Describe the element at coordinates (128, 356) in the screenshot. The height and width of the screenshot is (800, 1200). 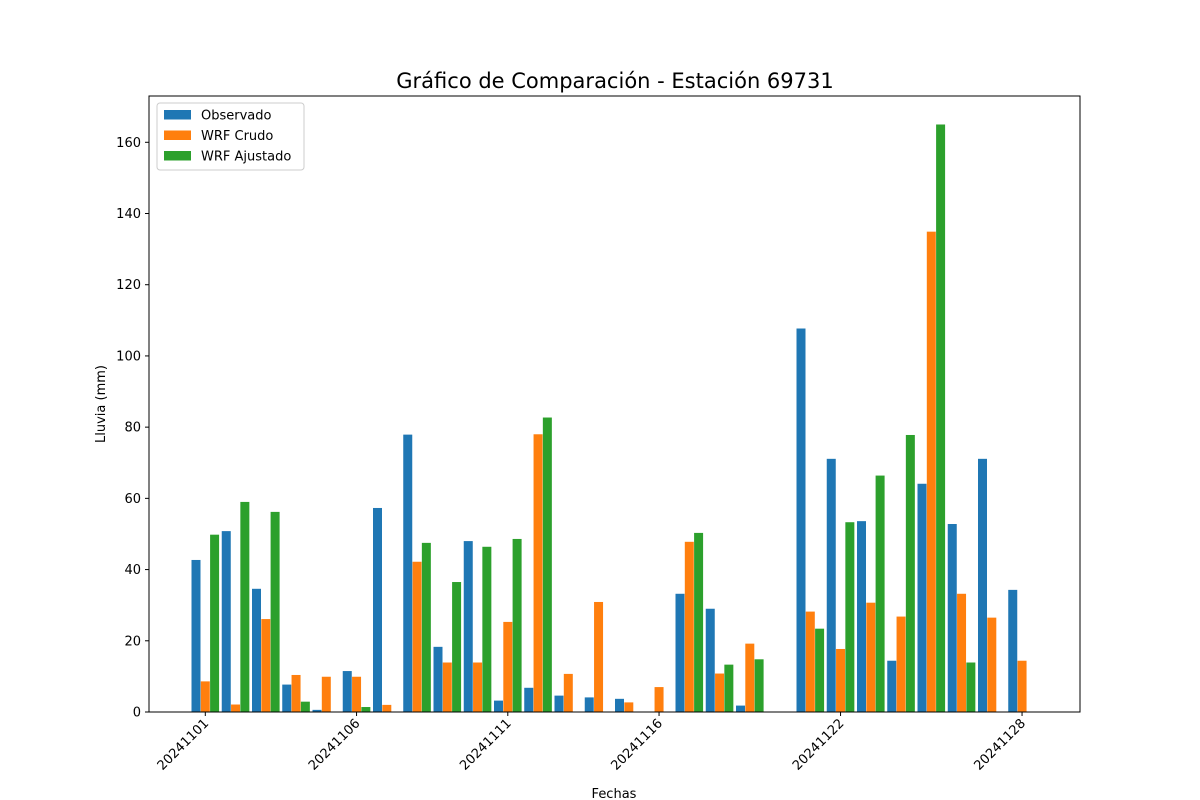
I see `y-tick-label: 100` at that location.